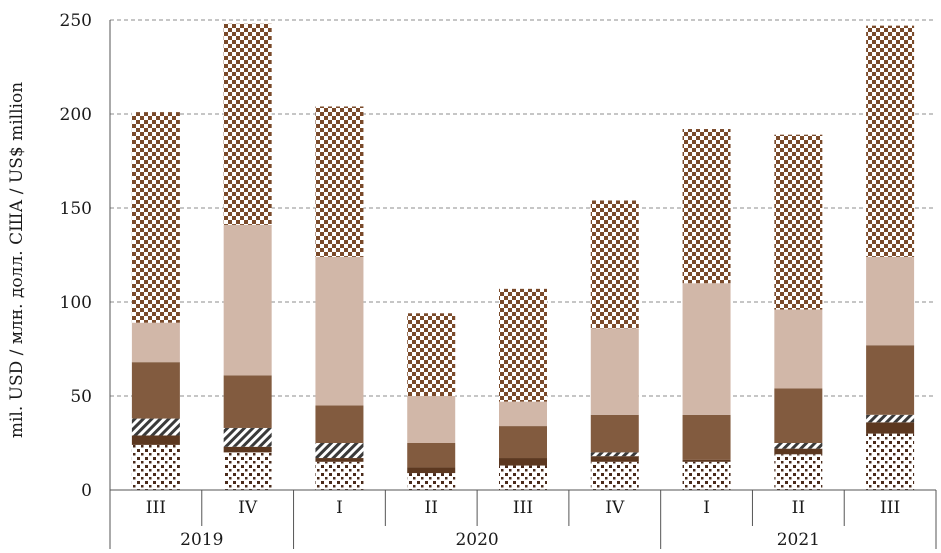  What do you see at coordinates (86, 491) in the screenshot?
I see `y-tick-label: 0` at bounding box center [86, 491].